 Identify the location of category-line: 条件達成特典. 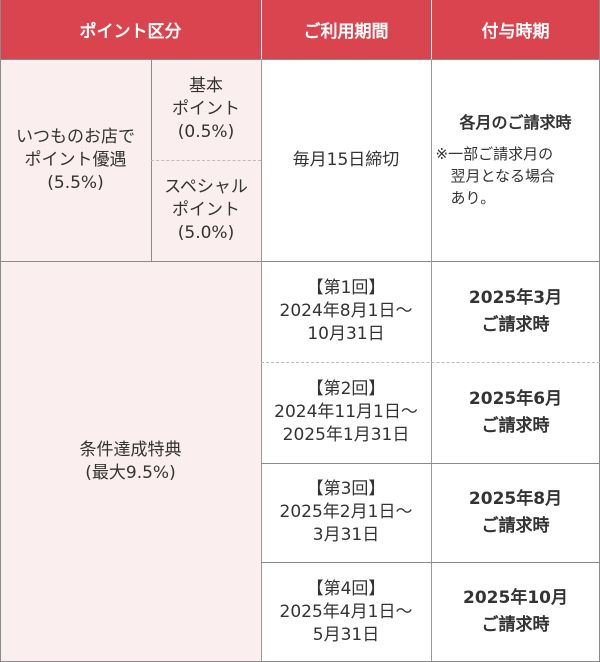
(130, 449).